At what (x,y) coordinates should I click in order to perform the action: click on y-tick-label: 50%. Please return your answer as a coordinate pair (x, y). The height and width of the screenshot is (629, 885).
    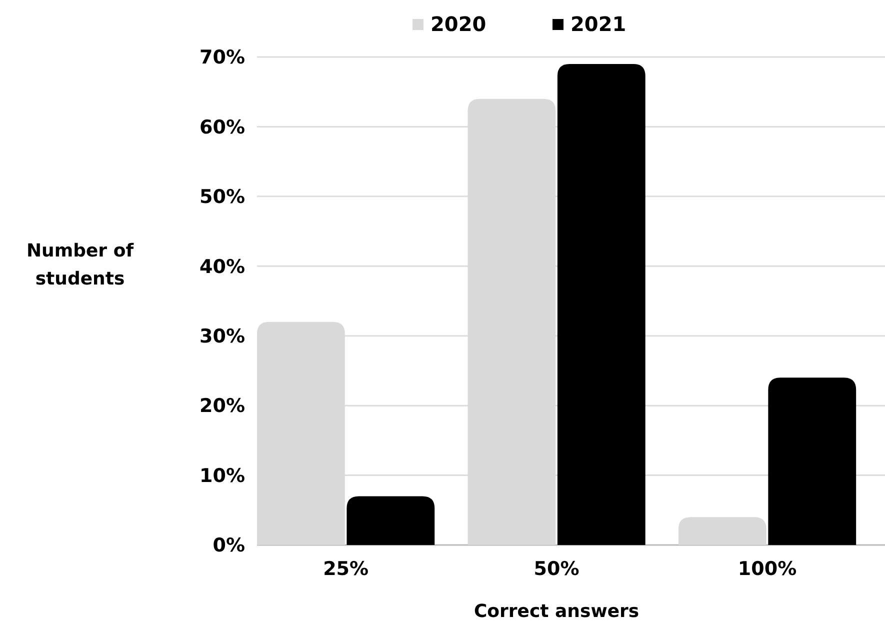
    Looking at the image, I should click on (222, 197).